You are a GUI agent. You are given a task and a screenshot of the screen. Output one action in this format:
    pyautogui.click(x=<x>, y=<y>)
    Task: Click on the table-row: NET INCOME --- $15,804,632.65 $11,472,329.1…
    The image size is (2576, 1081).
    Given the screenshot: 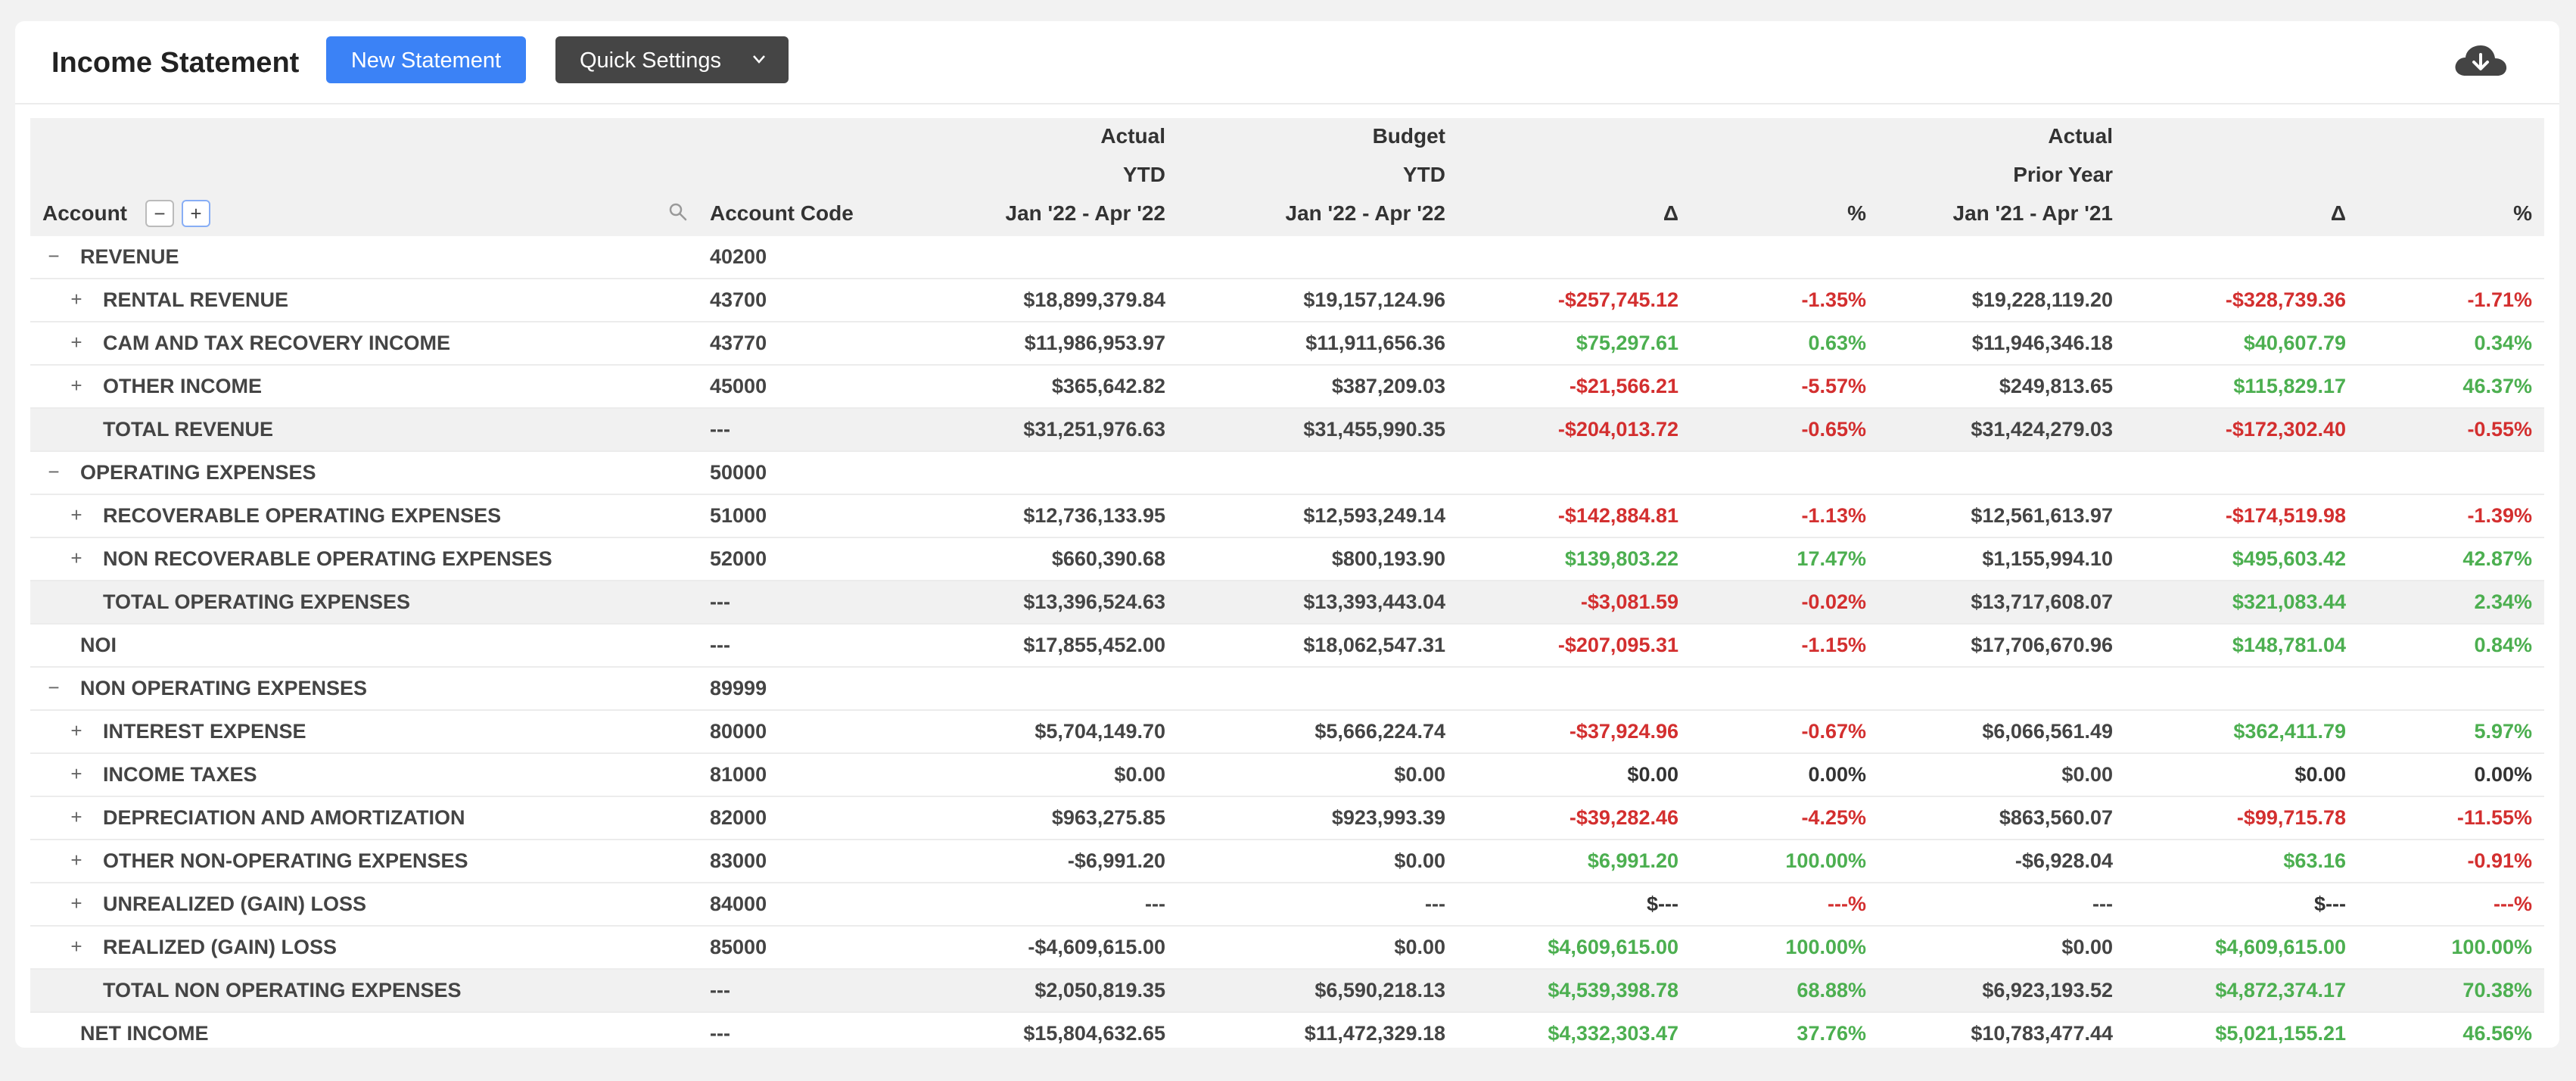 What is the action you would take?
    pyautogui.click(x=1287, y=1030)
    